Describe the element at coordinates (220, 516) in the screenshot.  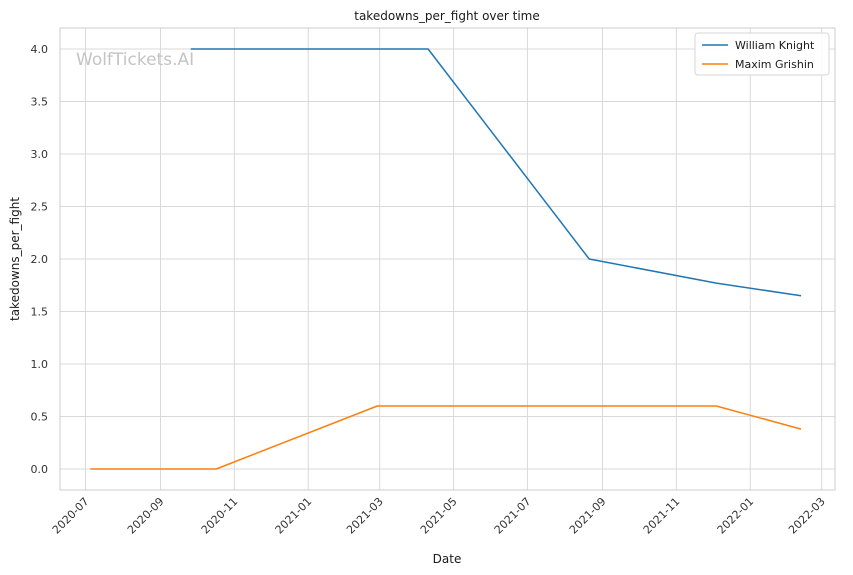
I see `x-tick-label: 2020-11` at that location.